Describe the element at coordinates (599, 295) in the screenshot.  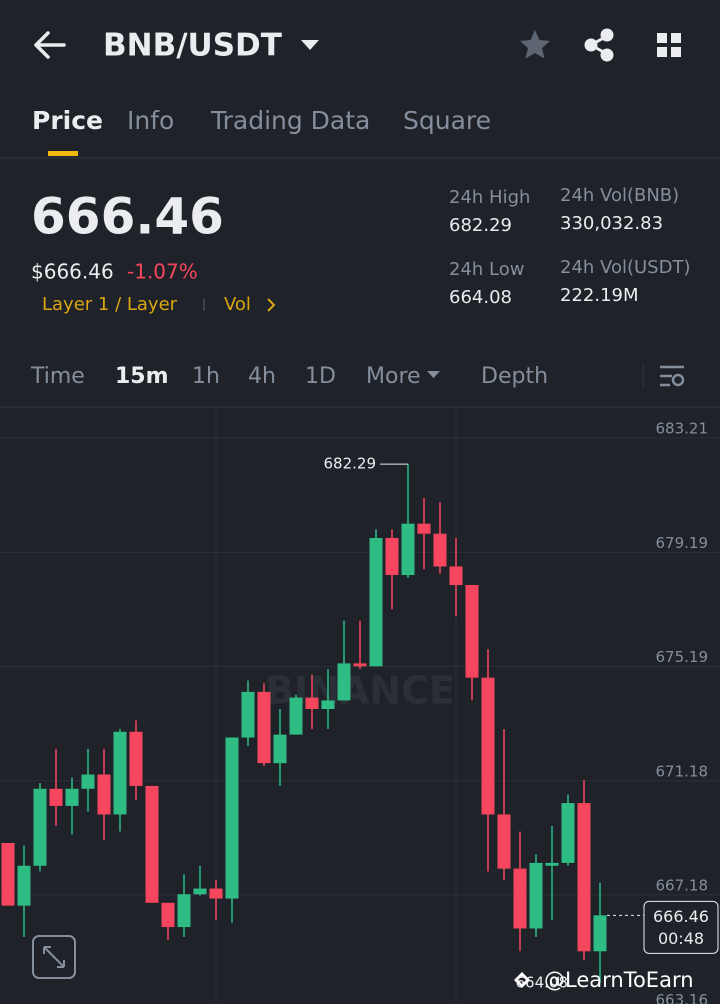
I see `stat-value: 222.19M` at that location.